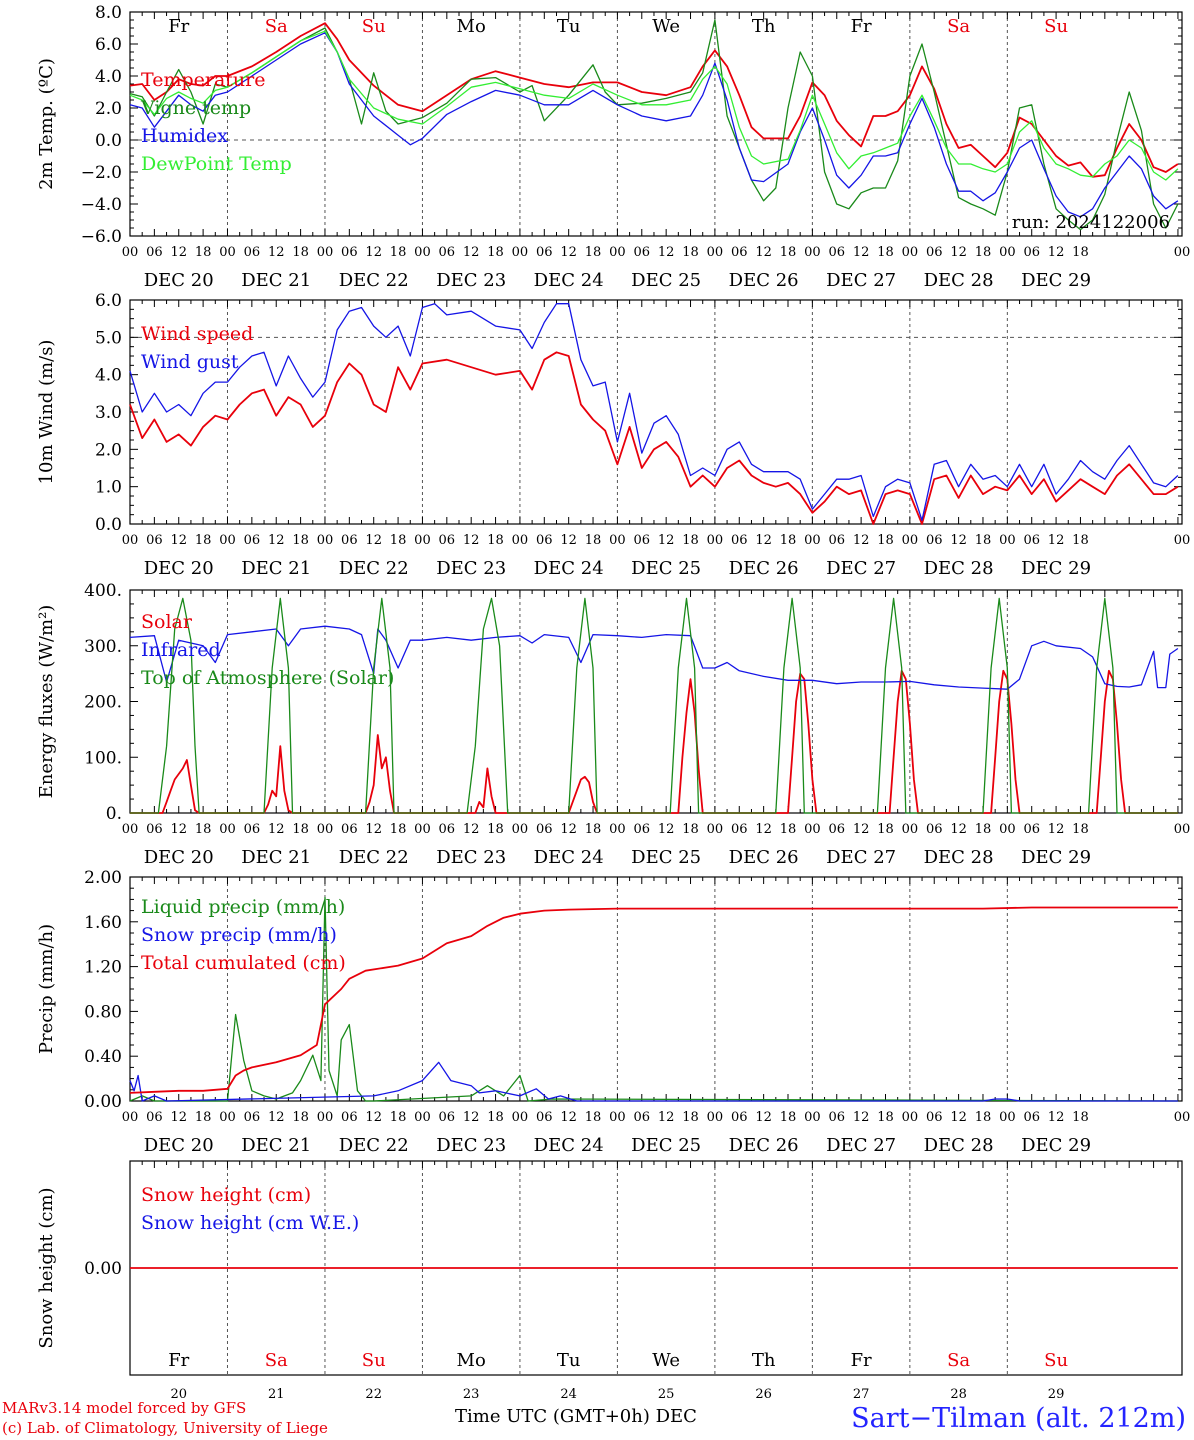 The height and width of the screenshot is (1440, 1194). I want to click on legend-entry: DewPoint Temp, so click(216, 164).